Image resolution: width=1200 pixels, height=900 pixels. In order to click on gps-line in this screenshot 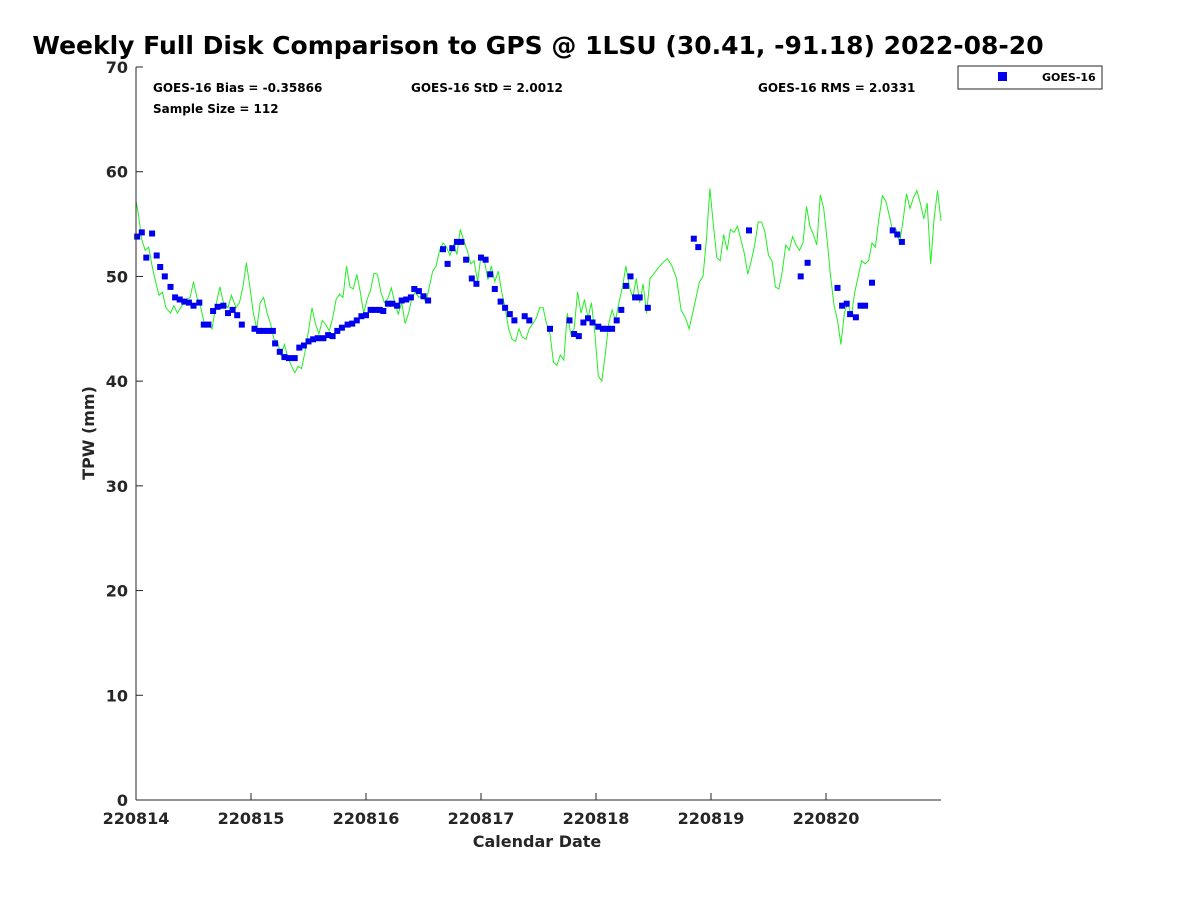, I will do `click(538, 285)`.